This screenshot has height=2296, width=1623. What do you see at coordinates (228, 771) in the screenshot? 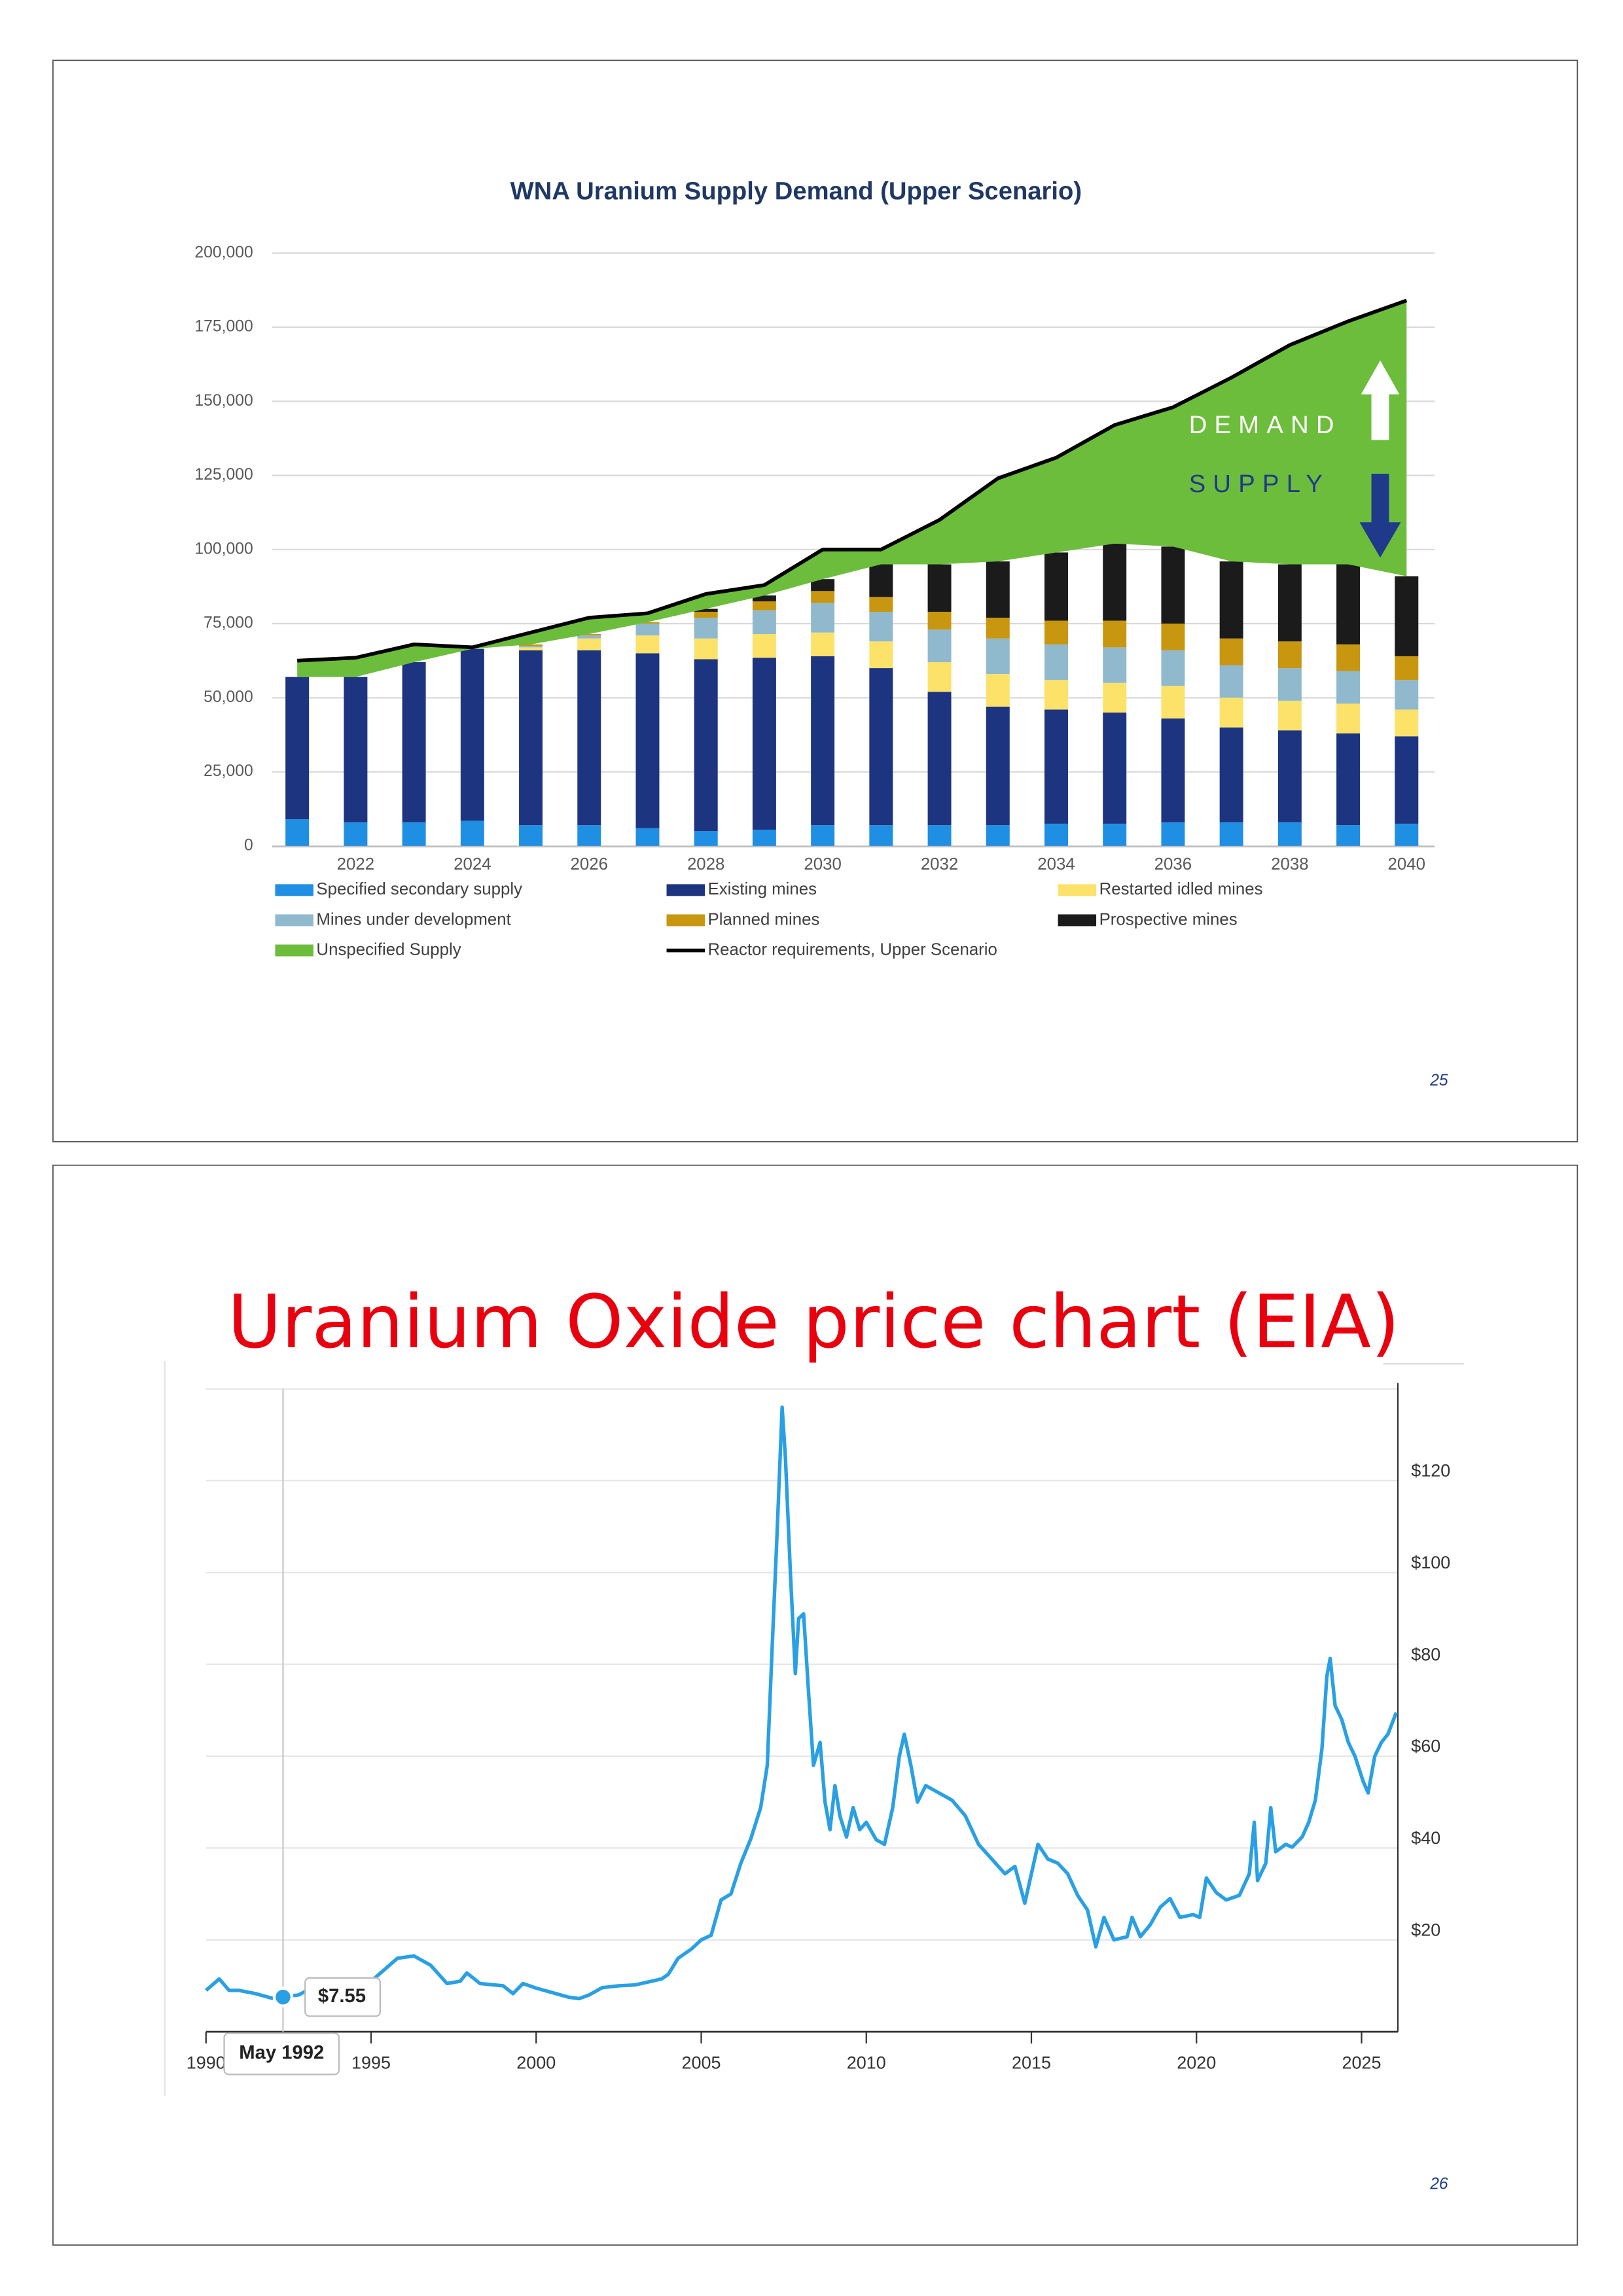
I see `y-tick-label: 25,000` at bounding box center [228, 771].